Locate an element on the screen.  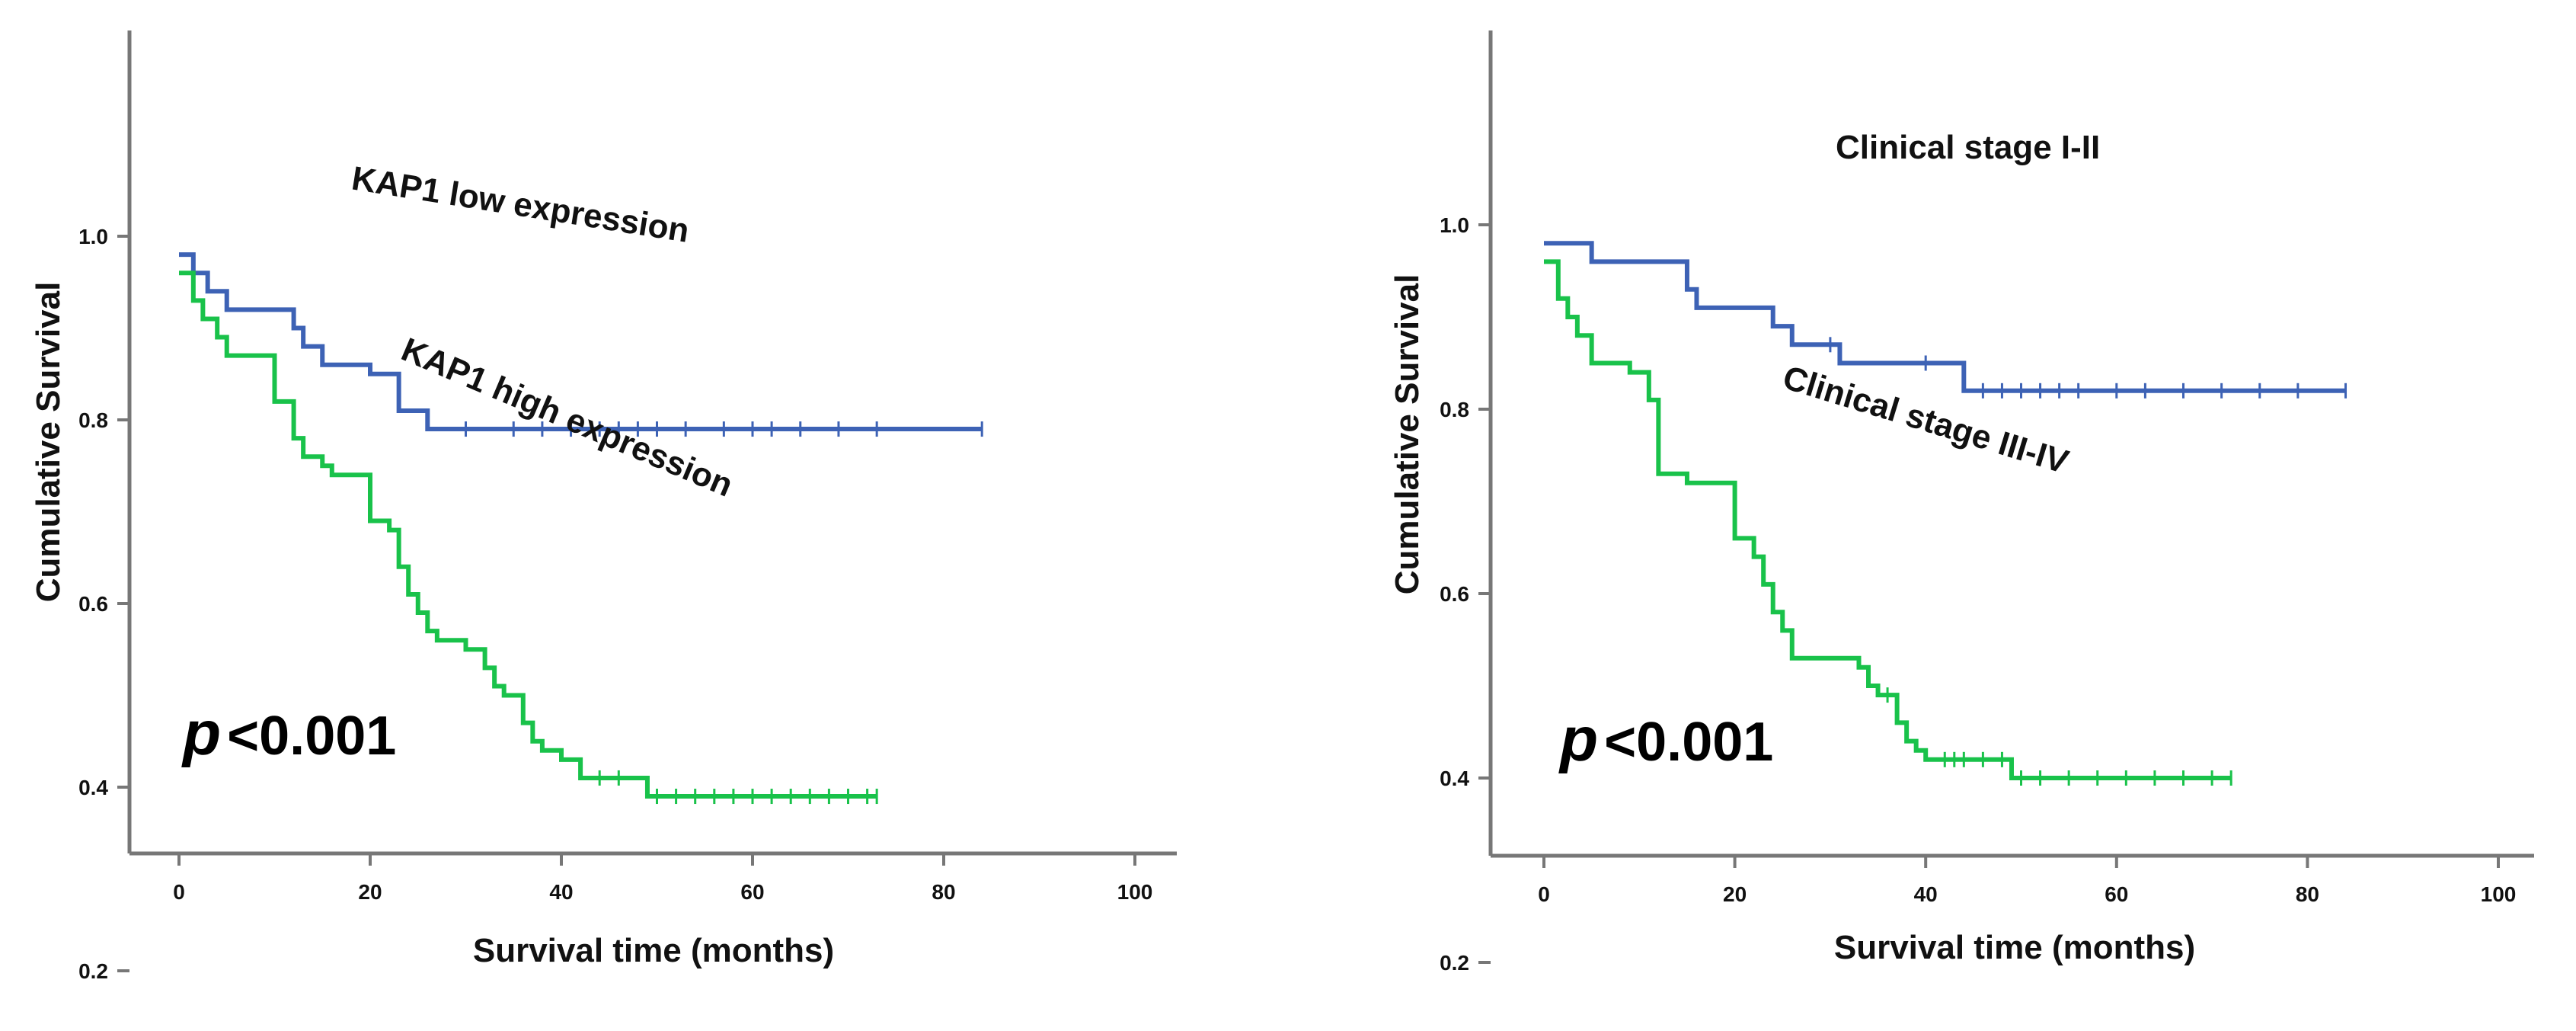
left-p-threshold: <0.001 is located at coordinates (311, 736).